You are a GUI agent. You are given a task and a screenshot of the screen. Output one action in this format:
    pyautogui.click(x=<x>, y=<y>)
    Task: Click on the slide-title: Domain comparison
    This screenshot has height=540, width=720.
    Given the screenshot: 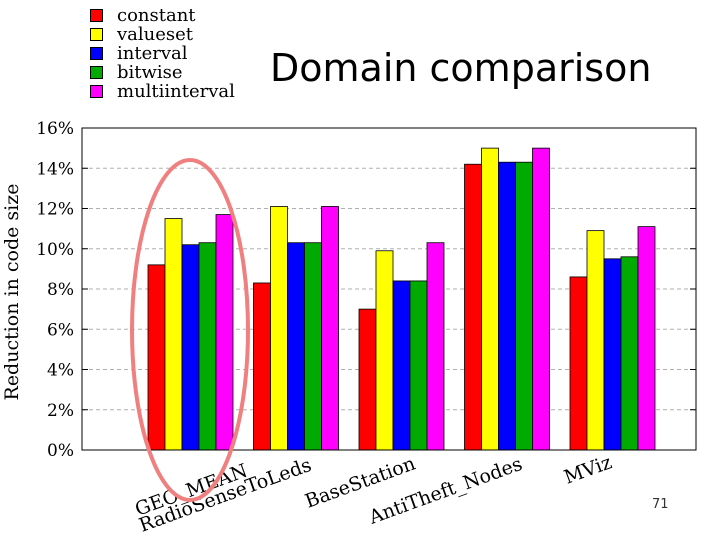 What is the action you would take?
    pyautogui.click(x=461, y=68)
    